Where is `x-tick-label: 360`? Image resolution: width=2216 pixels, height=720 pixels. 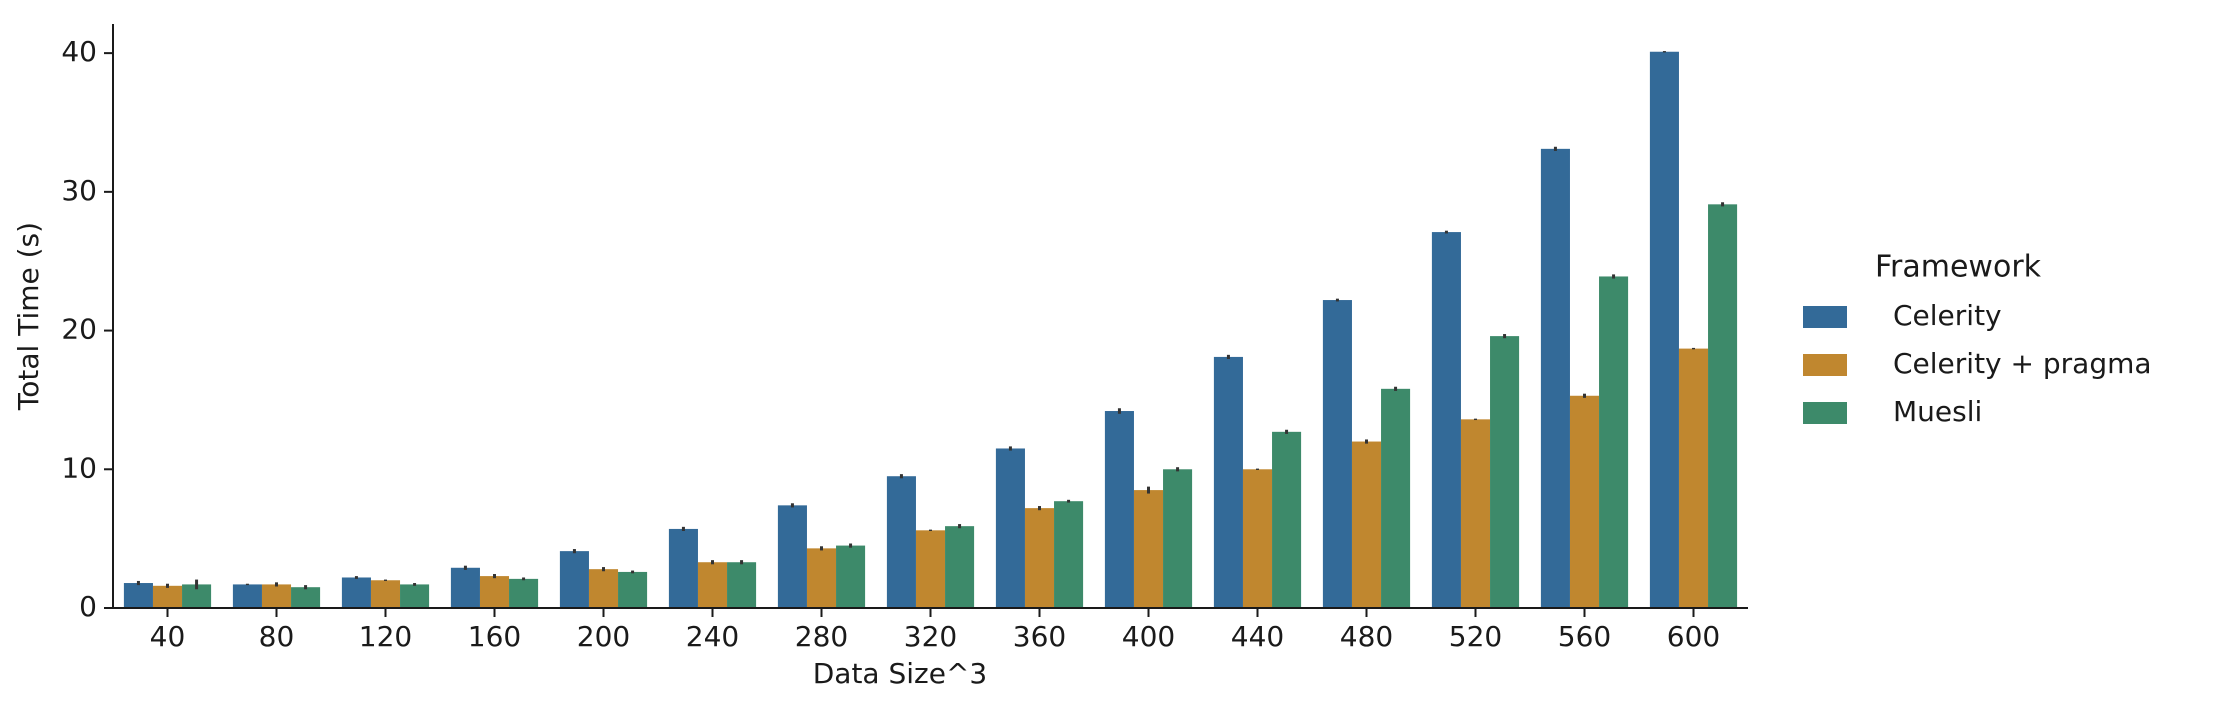 x-tick-label: 360 is located at coordinates (1039, 636).